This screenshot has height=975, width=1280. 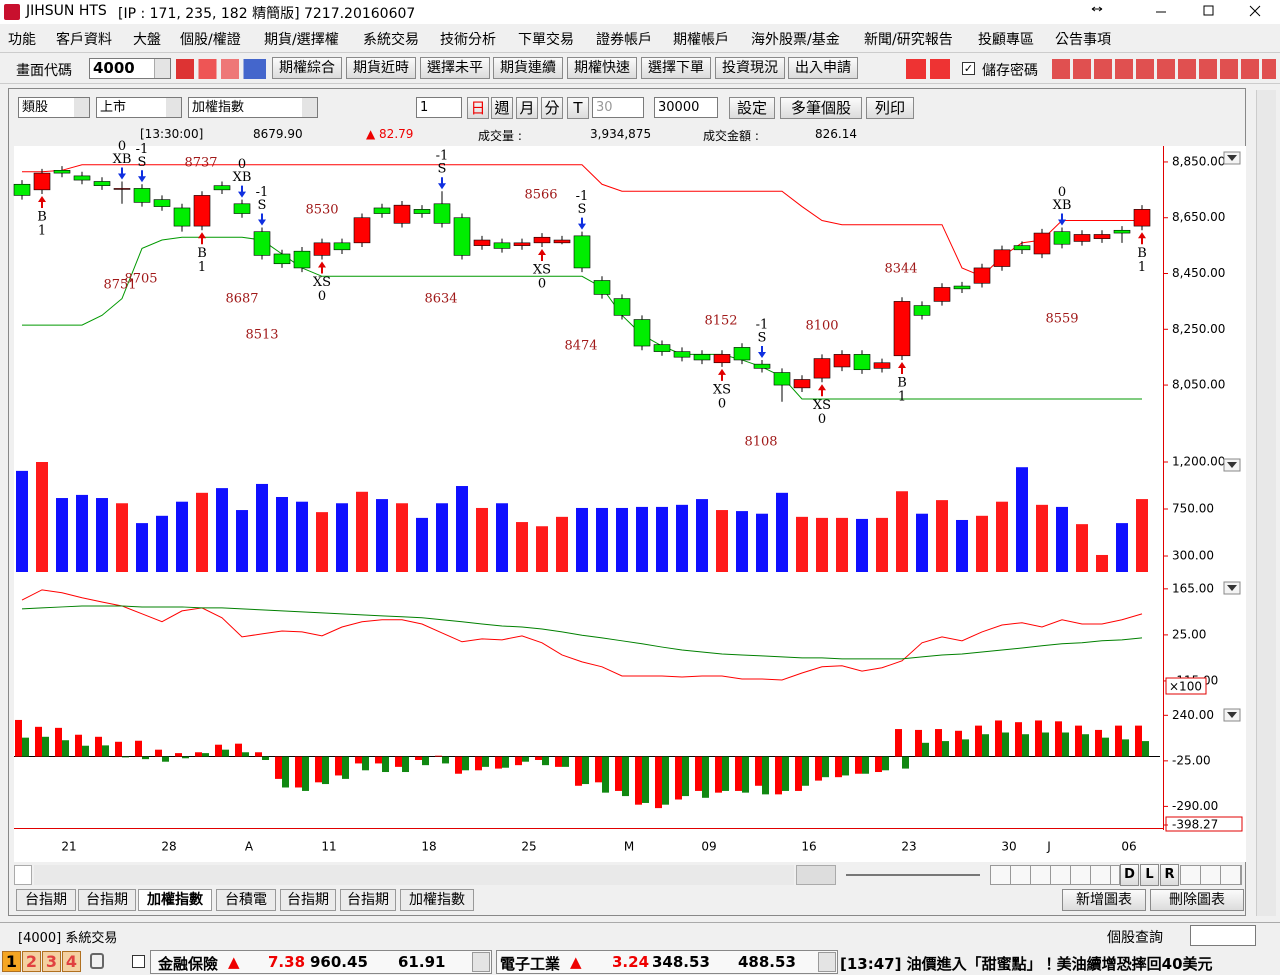 I want to click on code-dropdown, so click(x=162, y=68).